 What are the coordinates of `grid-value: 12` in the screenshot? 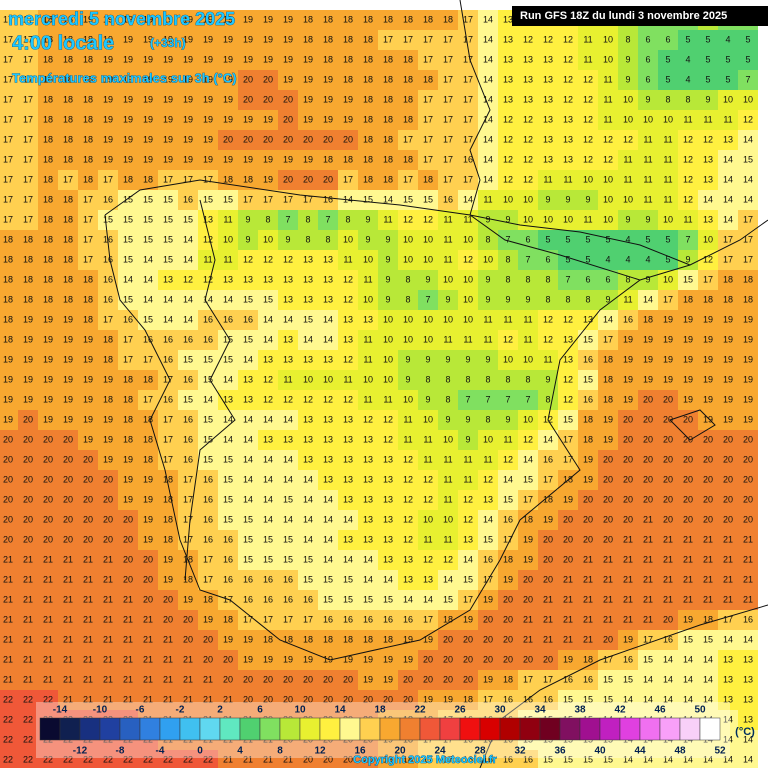 It's located at (428, 559).